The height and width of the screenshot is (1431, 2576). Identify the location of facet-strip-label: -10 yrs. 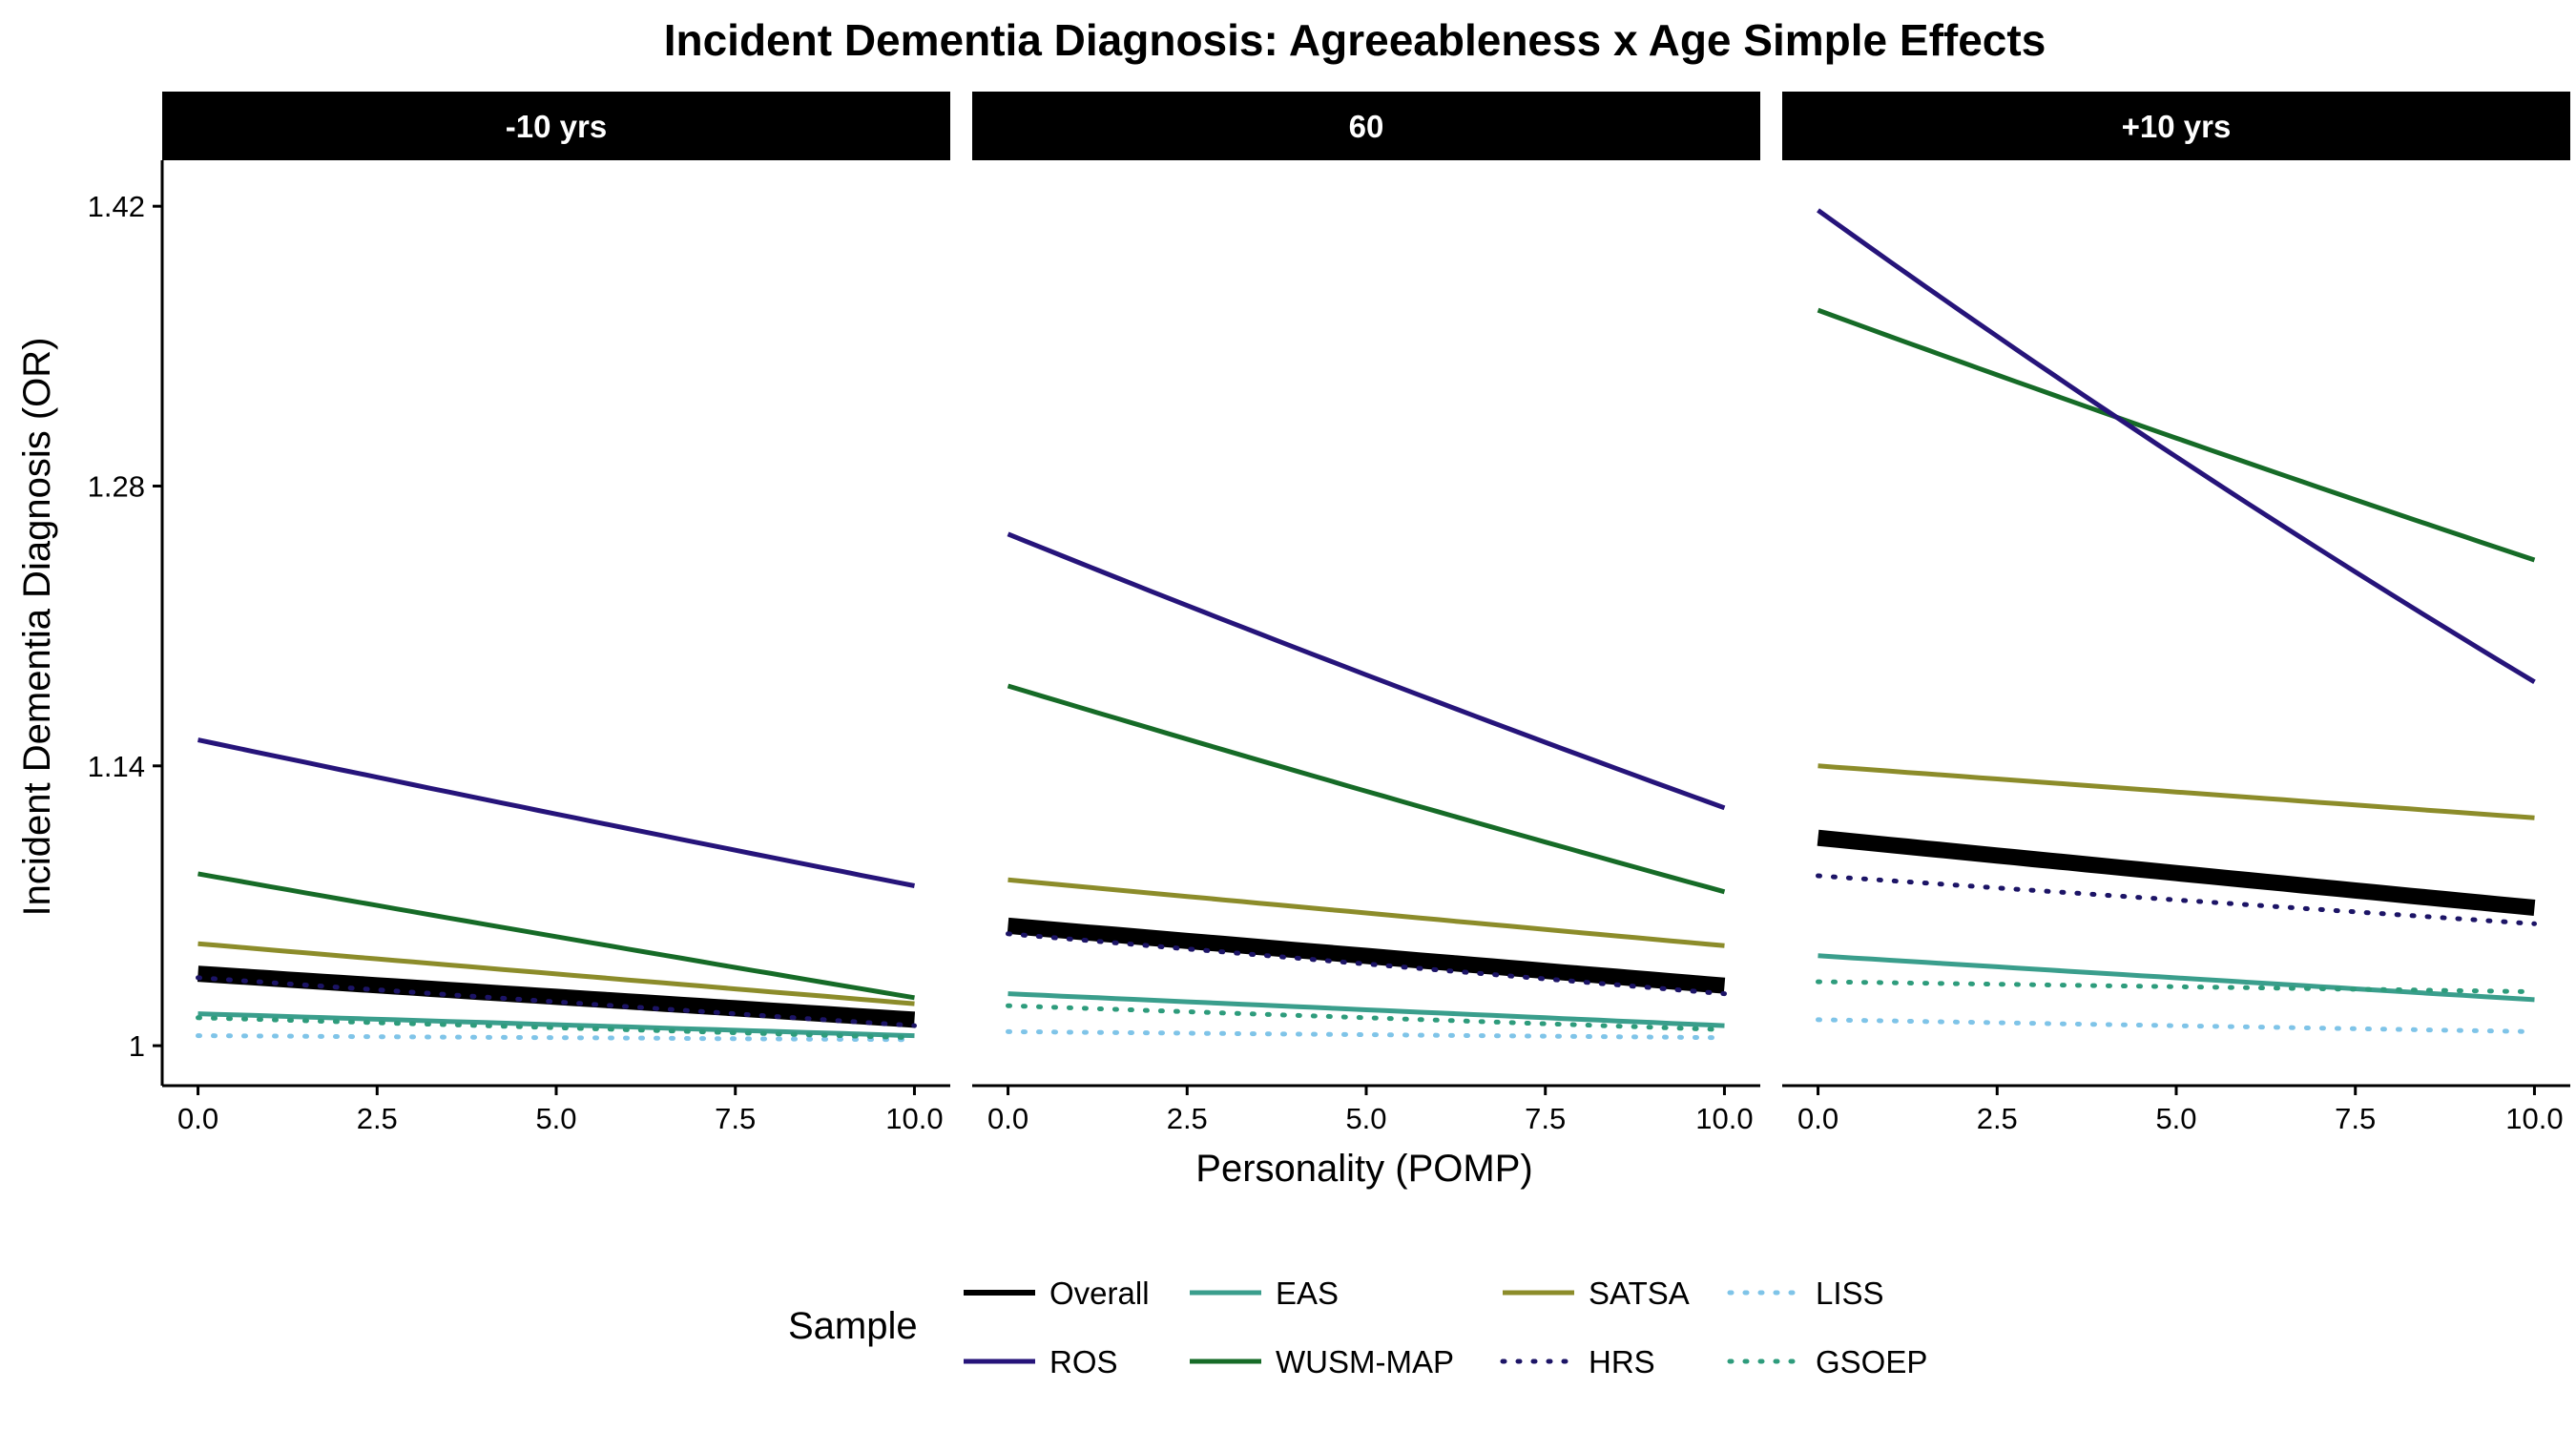
(556, 127).